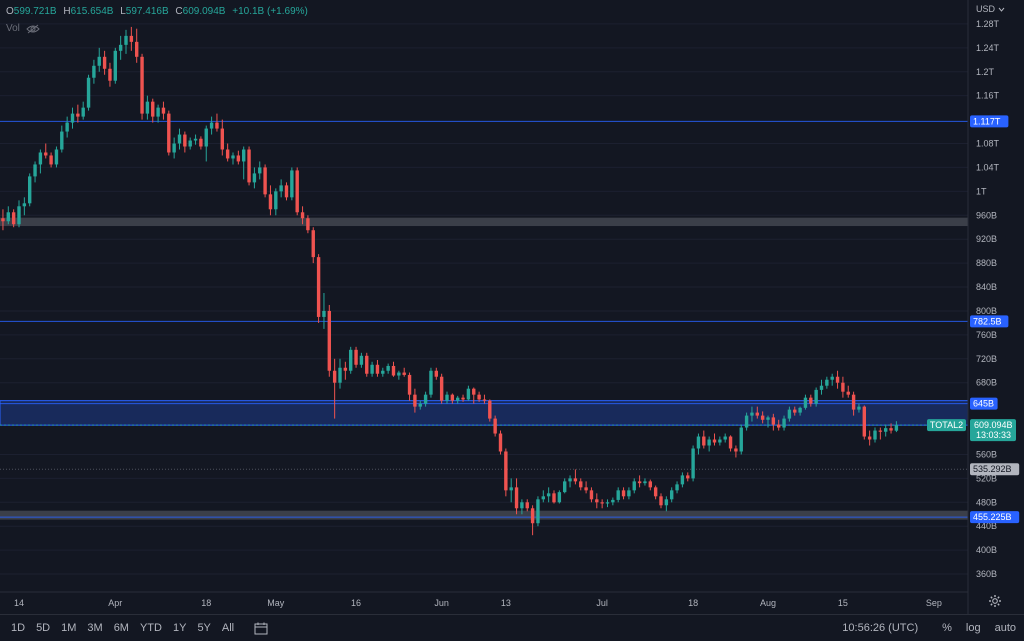  What do you see at coordinates (988, 24) in the screenshot?
I see `y-tick-label: 1.28T` at bounding box center [988, 24].